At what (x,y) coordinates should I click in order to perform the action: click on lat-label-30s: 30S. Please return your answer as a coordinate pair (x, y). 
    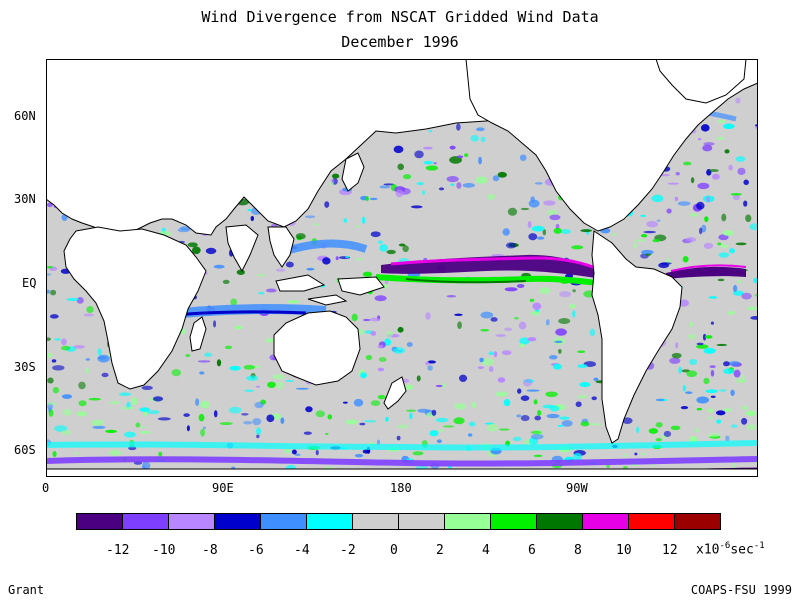
    Looking at the image, I should click on (25, 367).